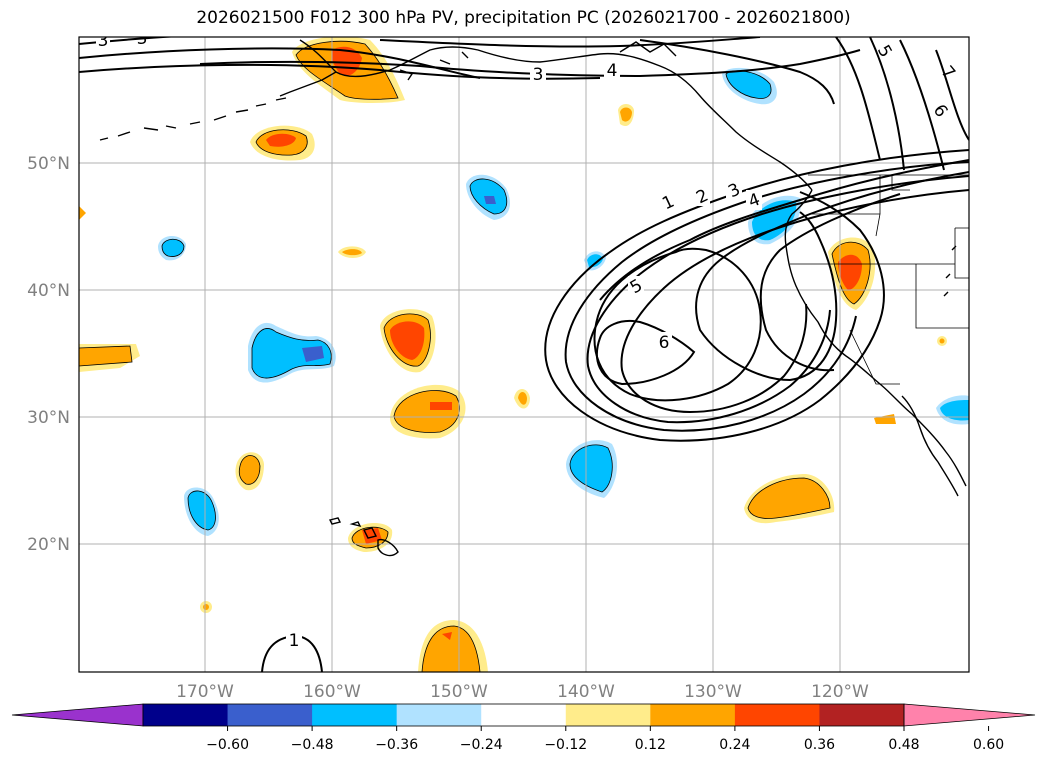 The height and width of the screenshot is (765, 1047). I want to click on colorbar-tick-label: −0.48, so click(312, 745).